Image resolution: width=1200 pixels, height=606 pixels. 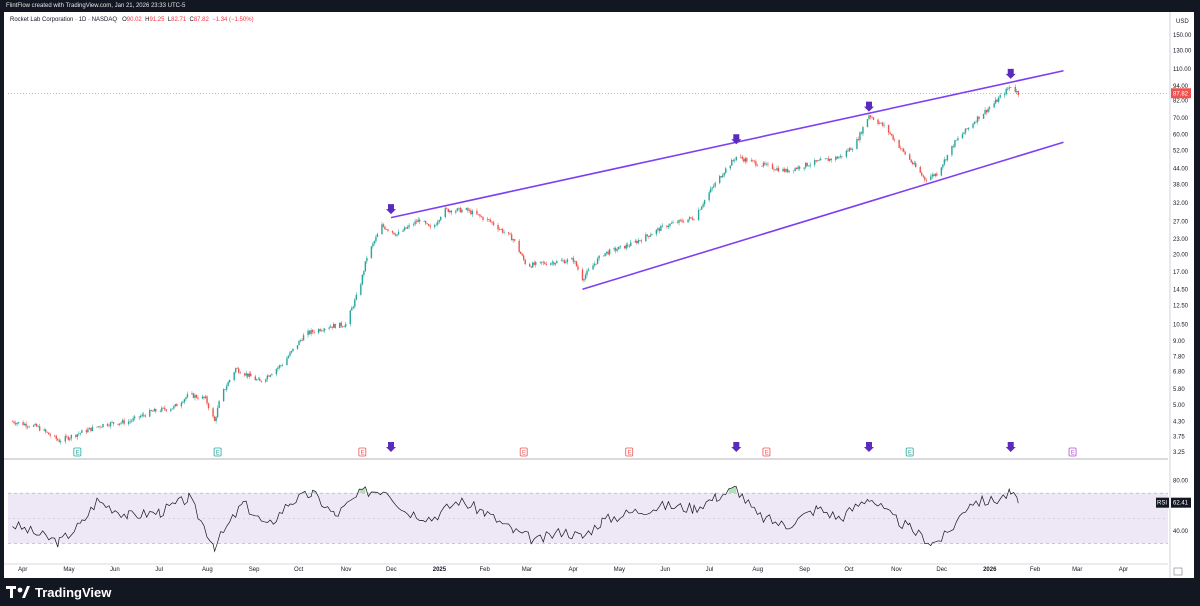 I want to click on y-tick-label: 32.00, so click(x=1181, y=204).